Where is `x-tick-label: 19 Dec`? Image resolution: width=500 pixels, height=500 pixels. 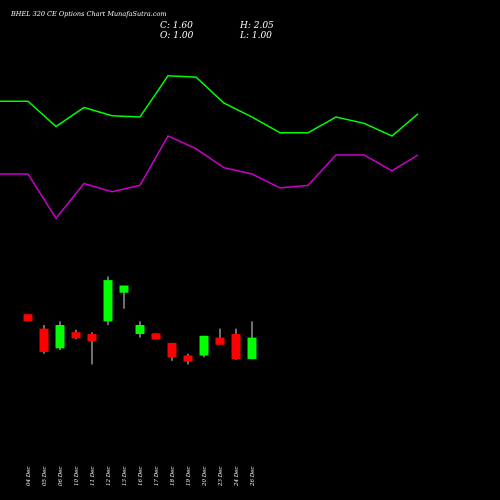 x-tick-label: 19 Dec is located at coordinates (189, 477).